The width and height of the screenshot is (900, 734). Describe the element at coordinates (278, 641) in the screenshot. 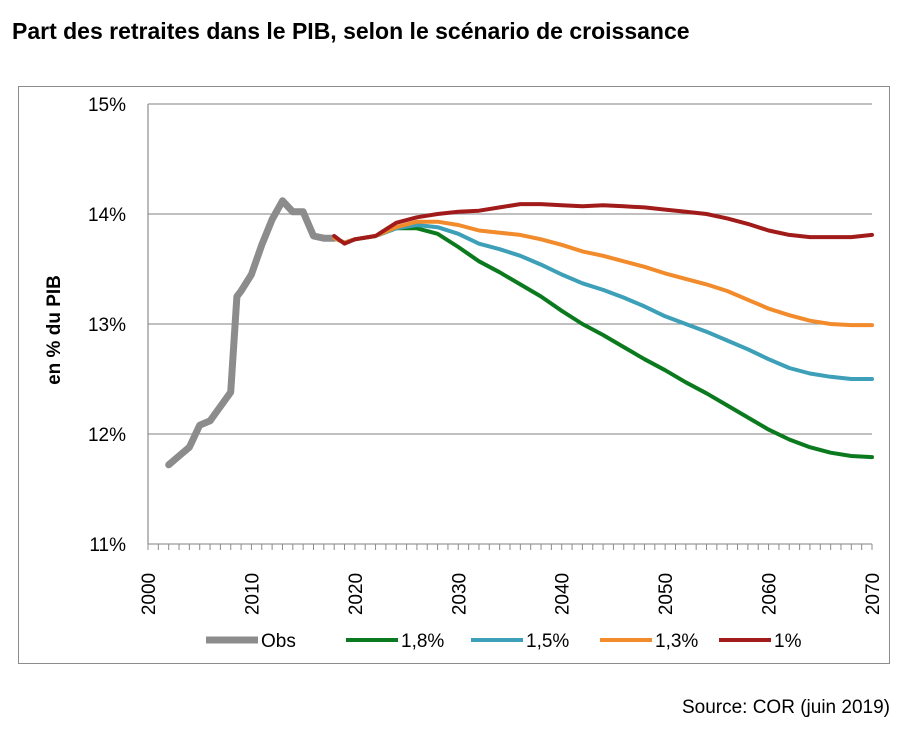

I see `legend-label: Obs` at that location.